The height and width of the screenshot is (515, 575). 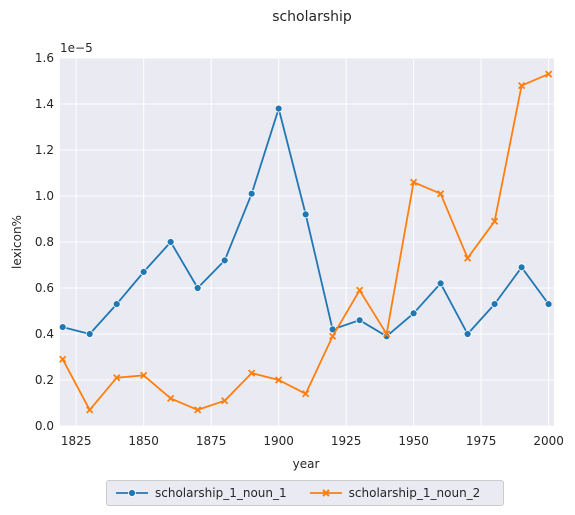 What do you see at coordinates (221, 493) in the screenshot?
I see `legend-label-series-1: scholarship_1_noun_1` at bounding box center [221, 493].